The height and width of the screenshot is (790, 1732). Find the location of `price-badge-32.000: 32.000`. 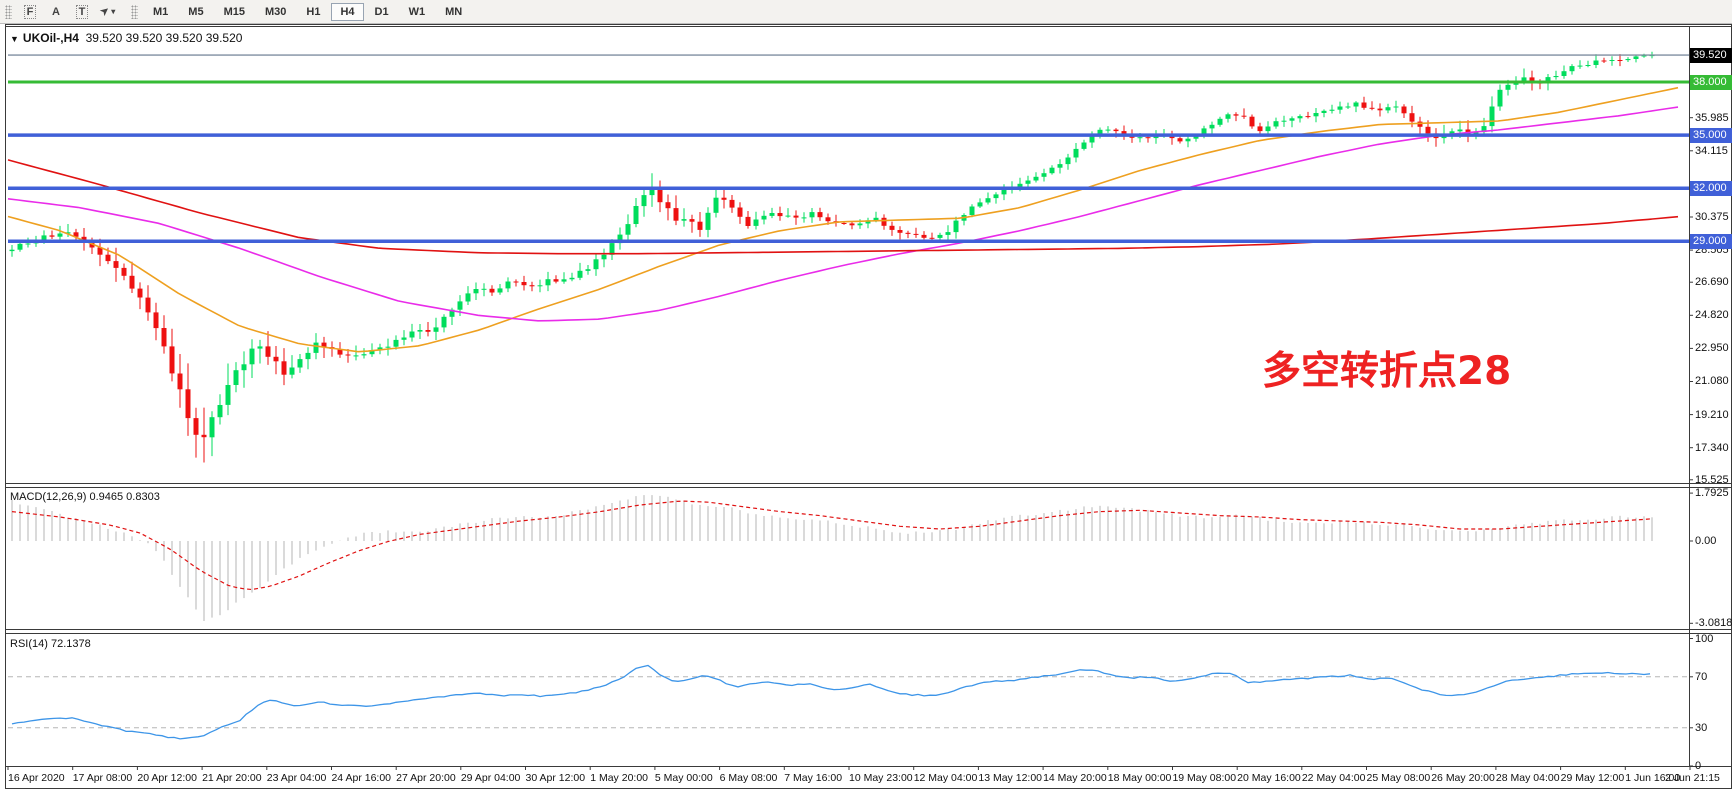

price-badge-32.000: 32.000 is located at coordinates (1711, 188).